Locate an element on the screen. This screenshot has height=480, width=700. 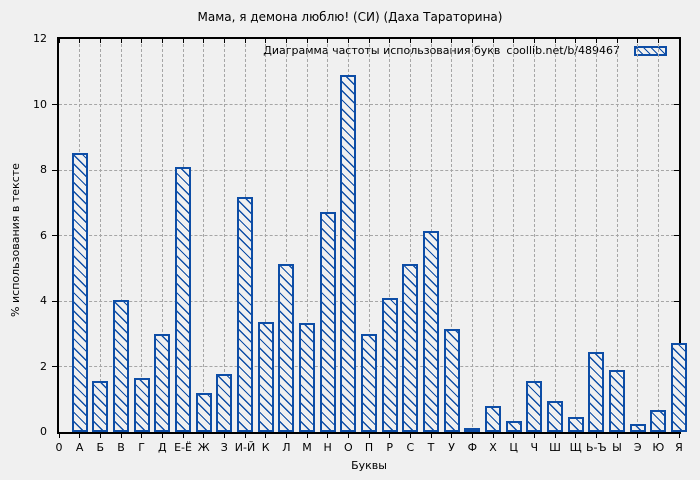
x-tick-label: Е-Ё is located at coordinates (183, 447).